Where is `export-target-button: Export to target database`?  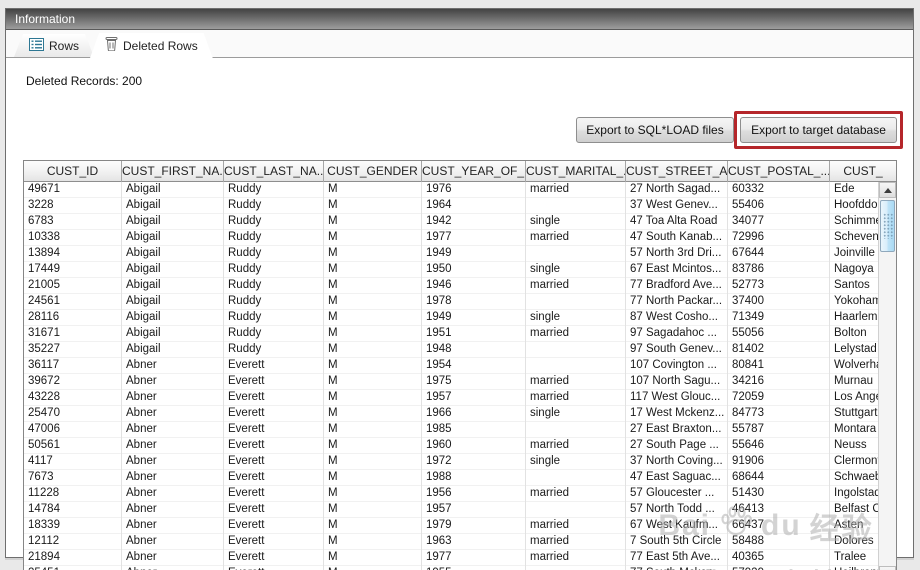
export-target-button: Export to target database is located at coordinates (818, 130).